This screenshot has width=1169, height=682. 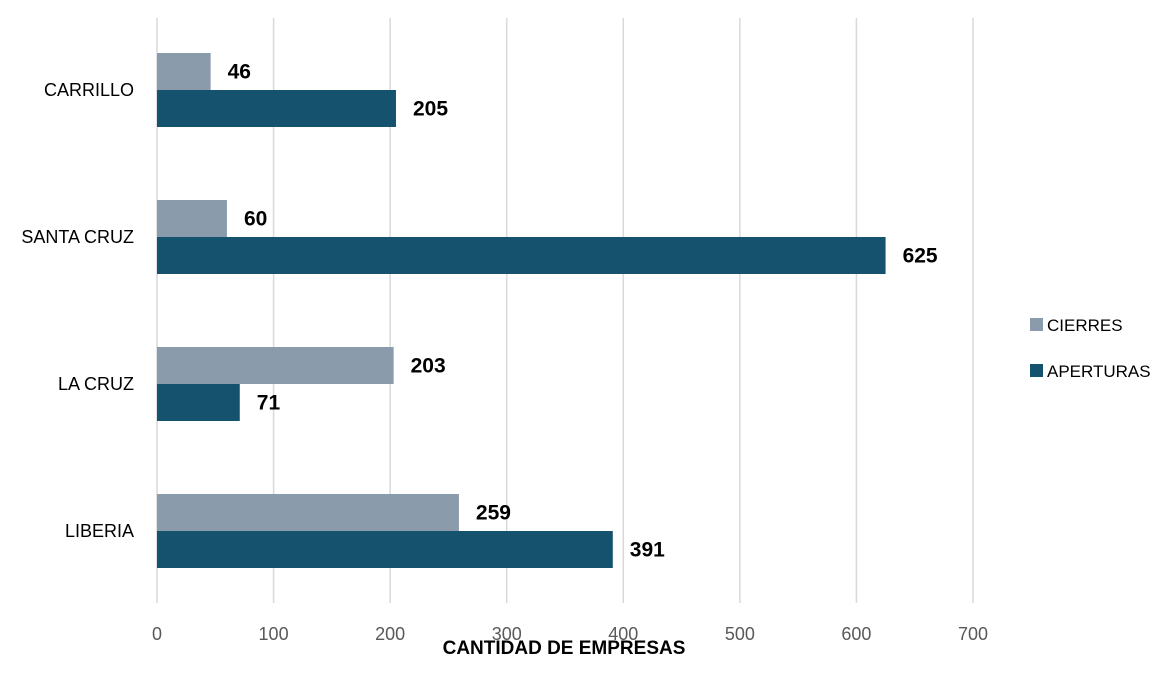 What do you see at coordinates (274, 634) in the screenshot?
I see `x-tick-label: 100` at bounding box center [274, 634].